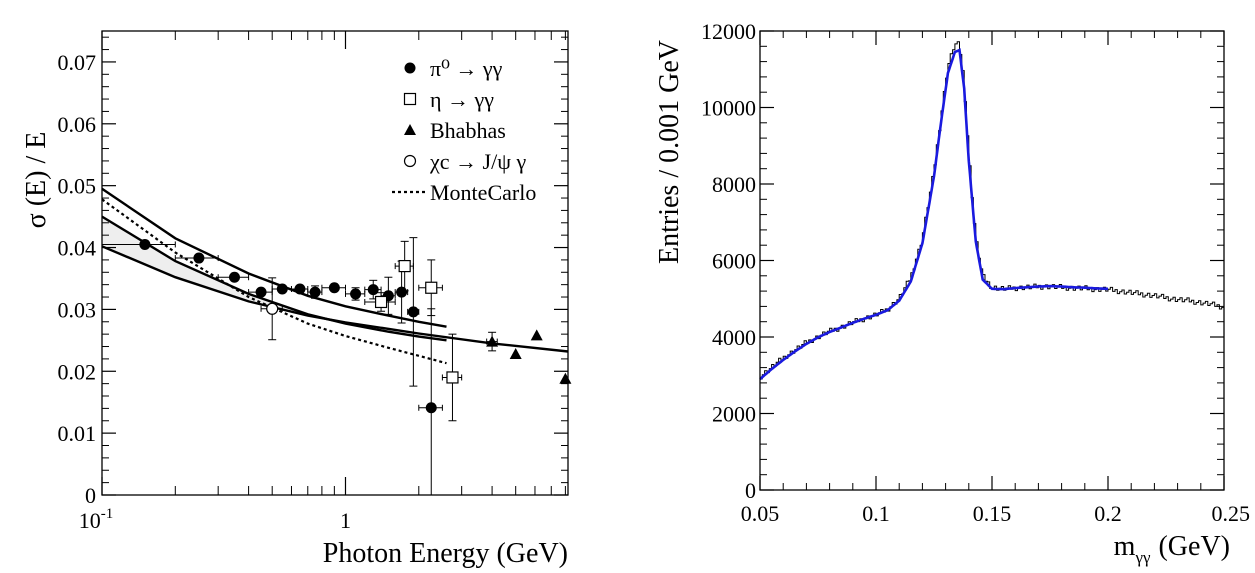 The image size is (1255, 573). Describe the element at coordinates (483, 192) in the screenshot. I see `legend-label: MonteCarlo` at that location.